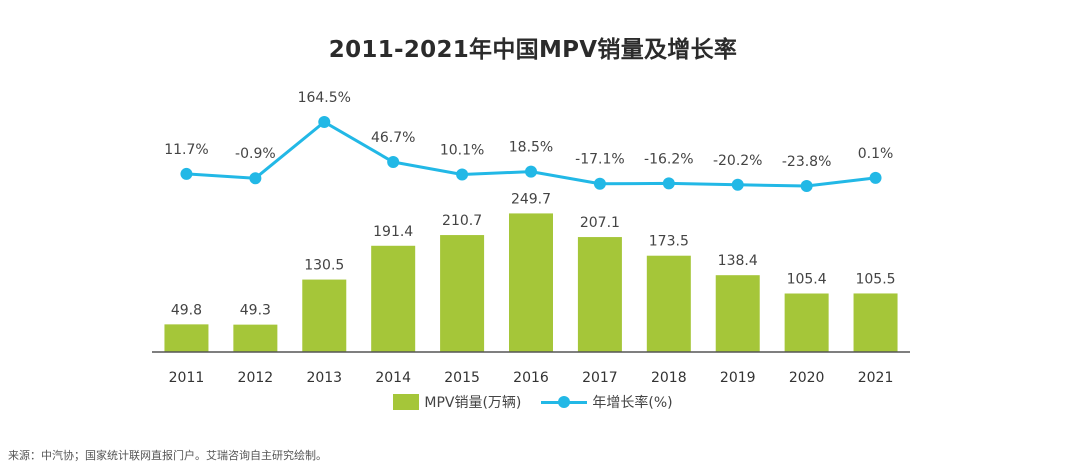  What do you see at coordinates (256, 378) in the screenshot?
I see `x-tick-label-2012: 2012` at bounding box center [256, 378].